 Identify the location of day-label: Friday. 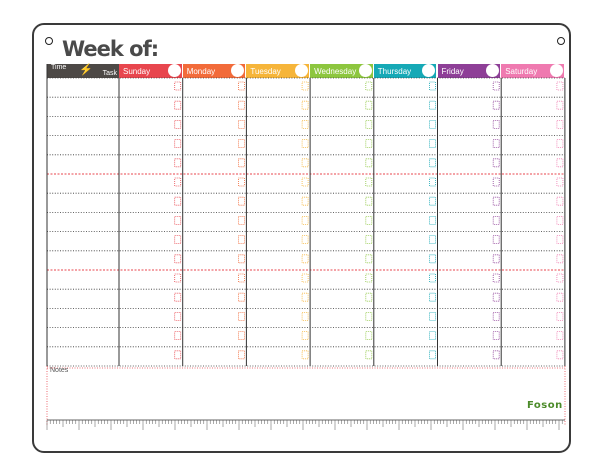
(452, 71).